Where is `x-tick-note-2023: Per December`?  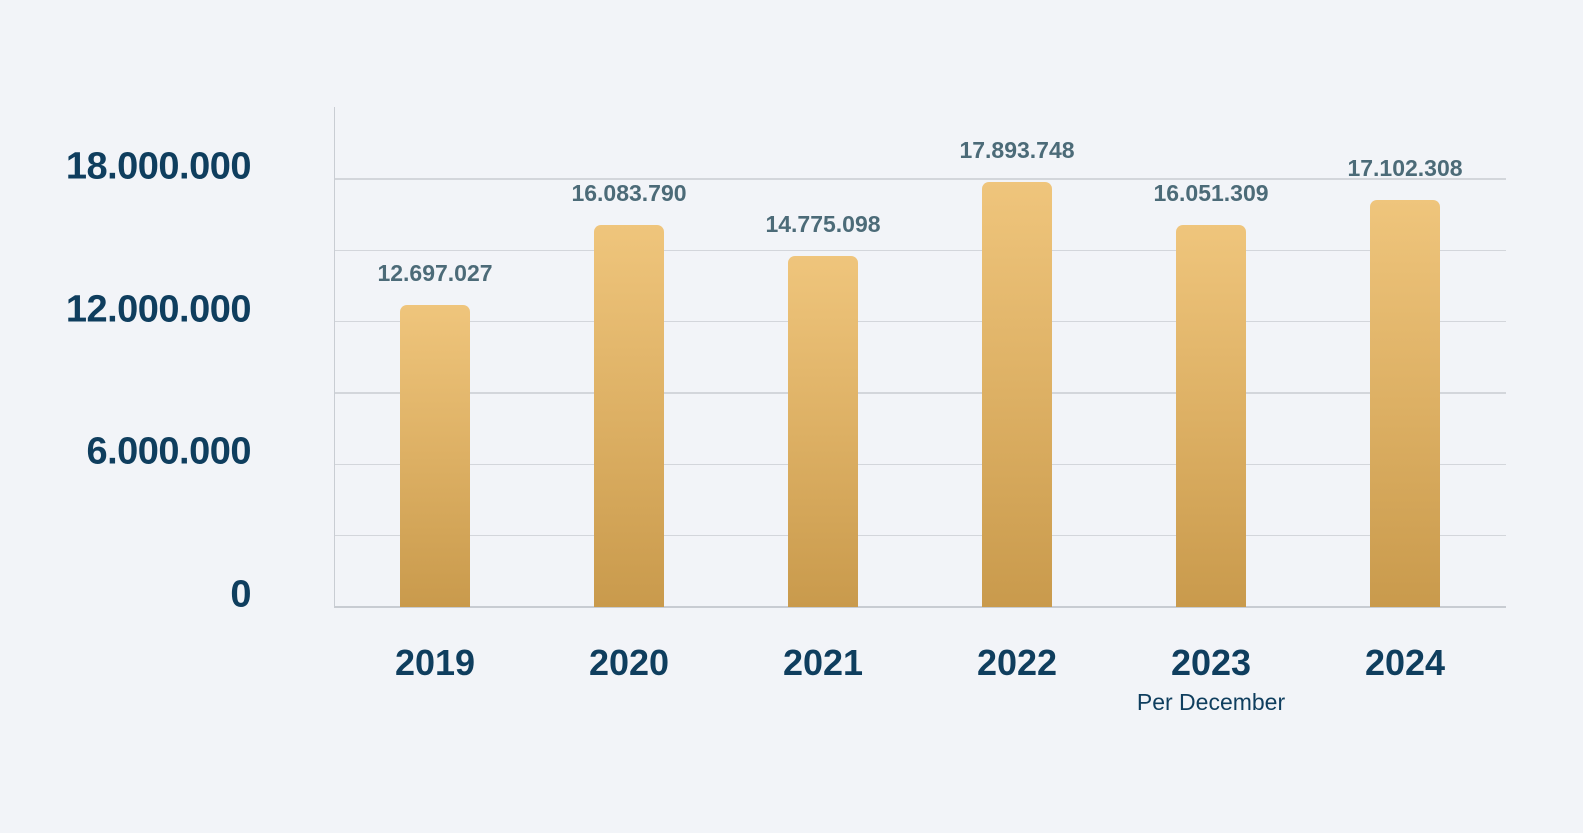
x-tick-note-2023: Per December is located at coordinates (1211, 702).